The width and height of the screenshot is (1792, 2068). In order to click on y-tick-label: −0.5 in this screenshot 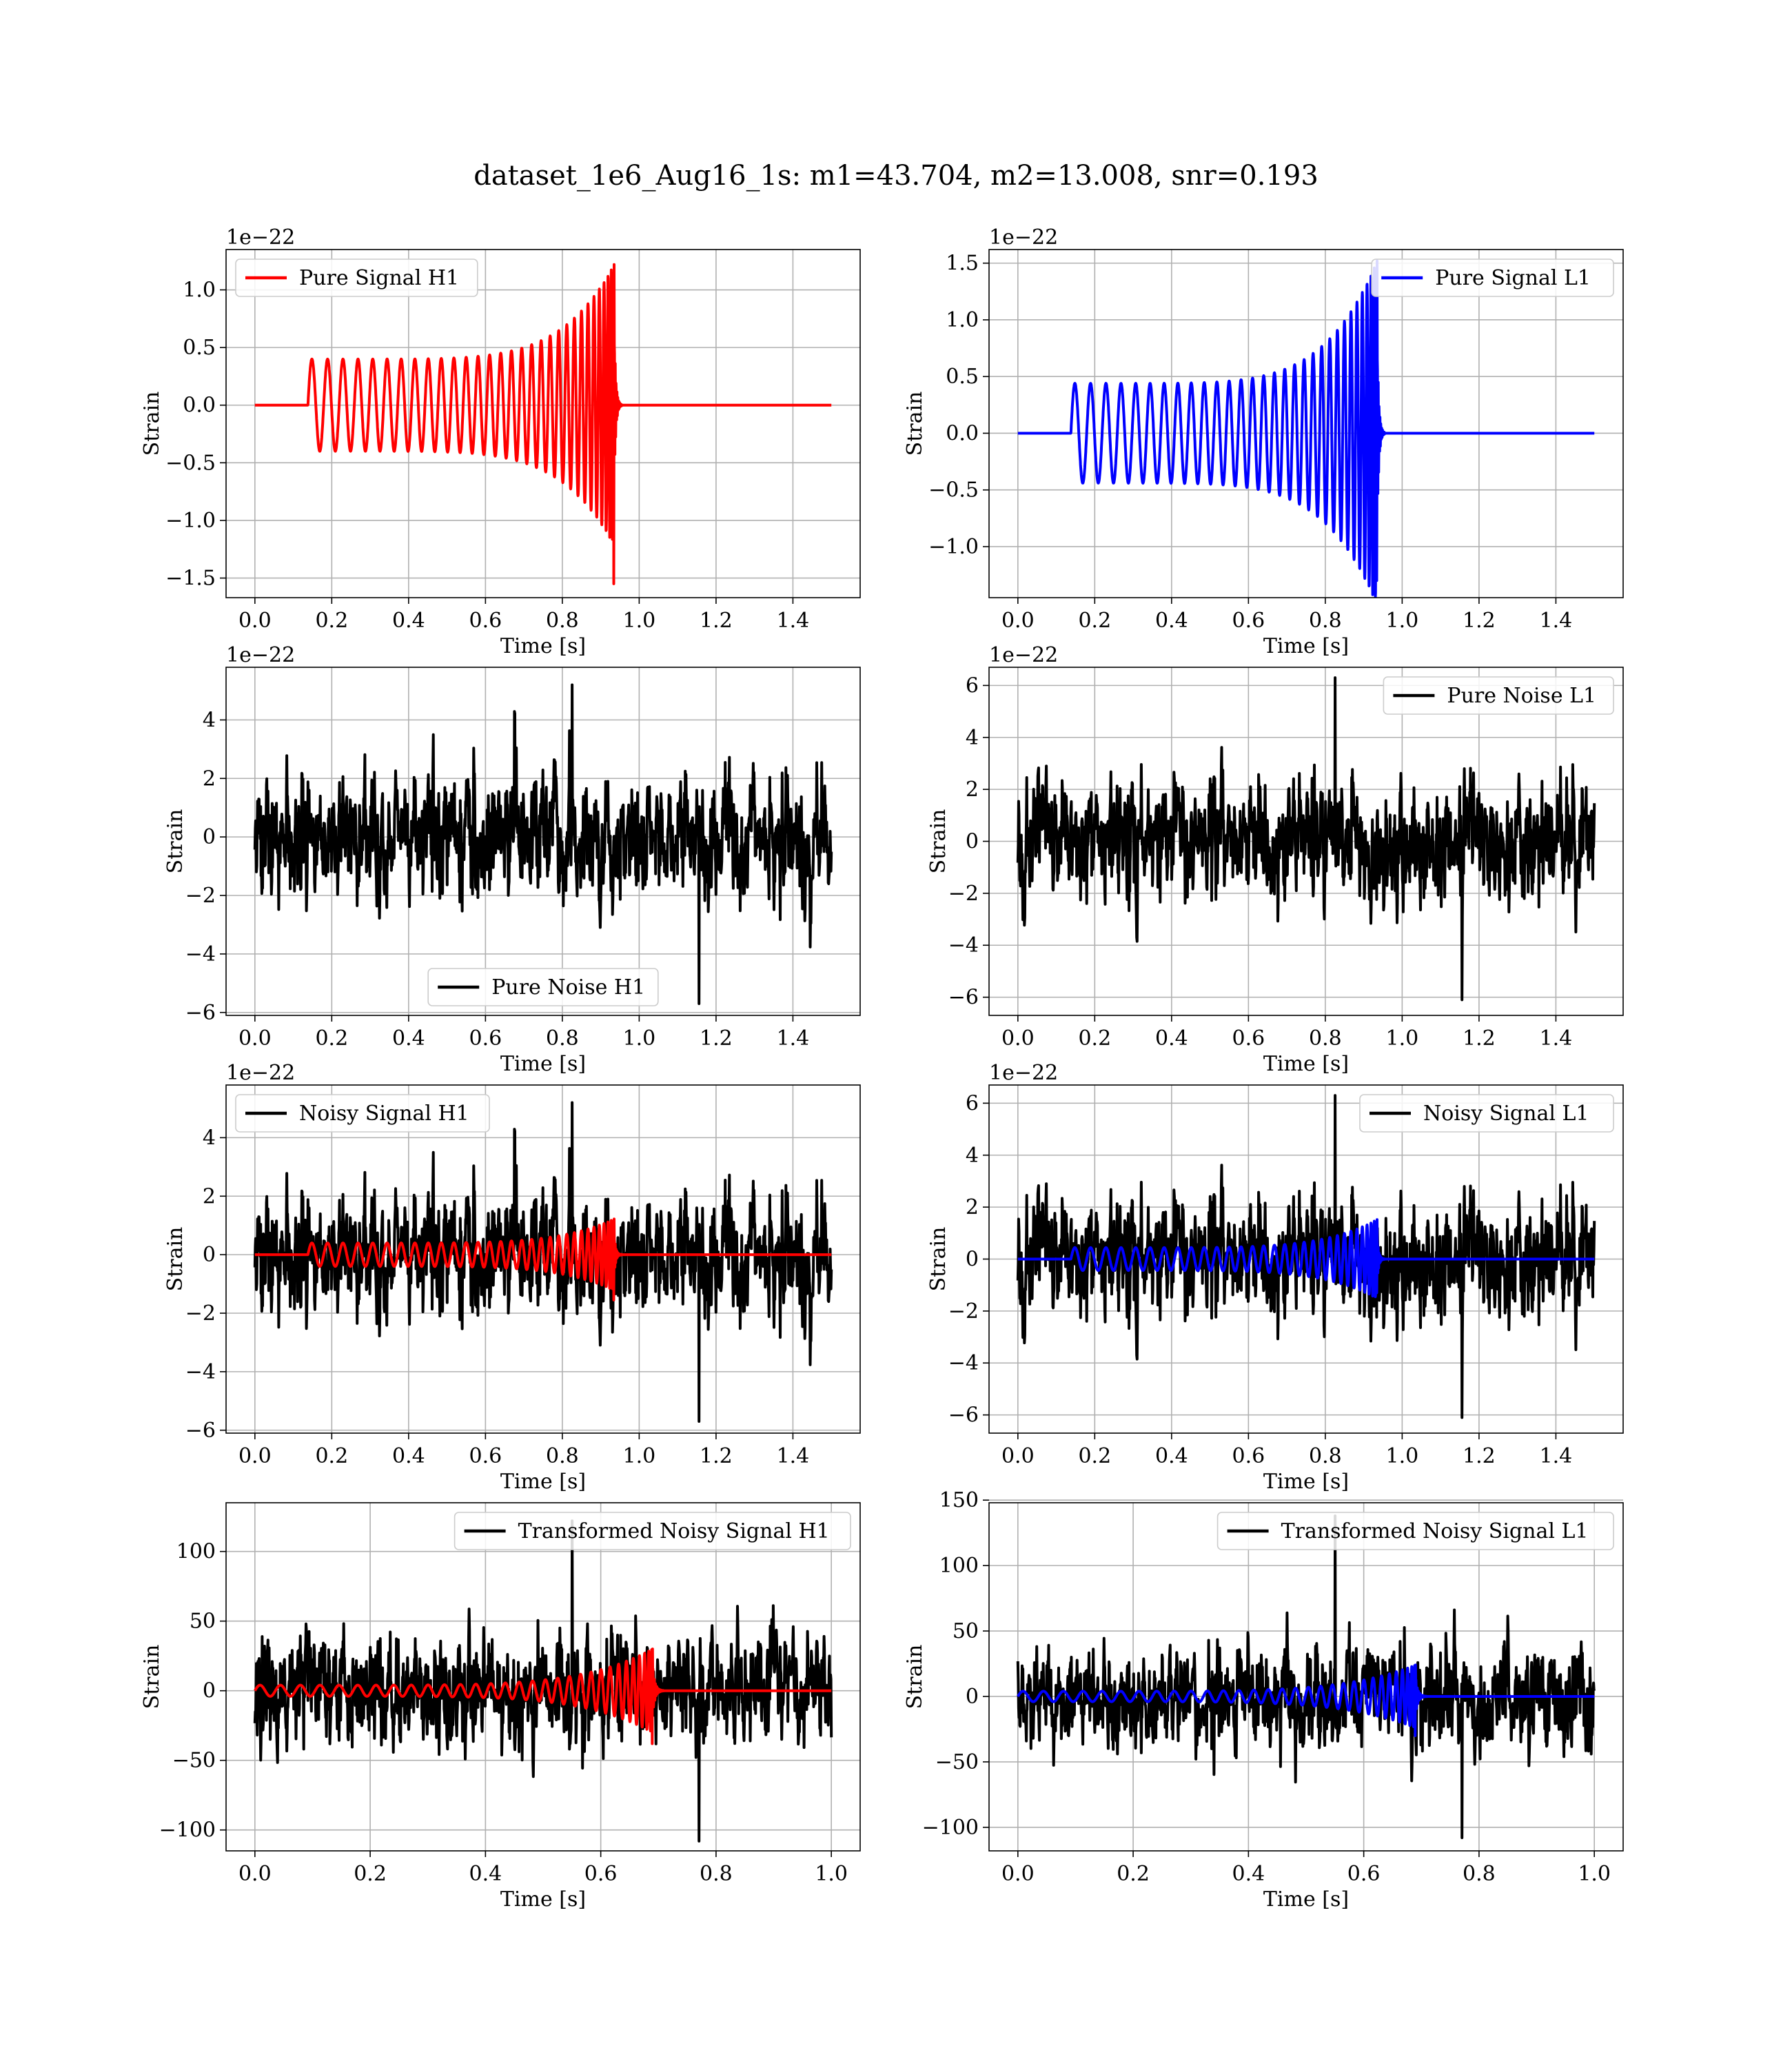, I will do `click(954, 491)`.